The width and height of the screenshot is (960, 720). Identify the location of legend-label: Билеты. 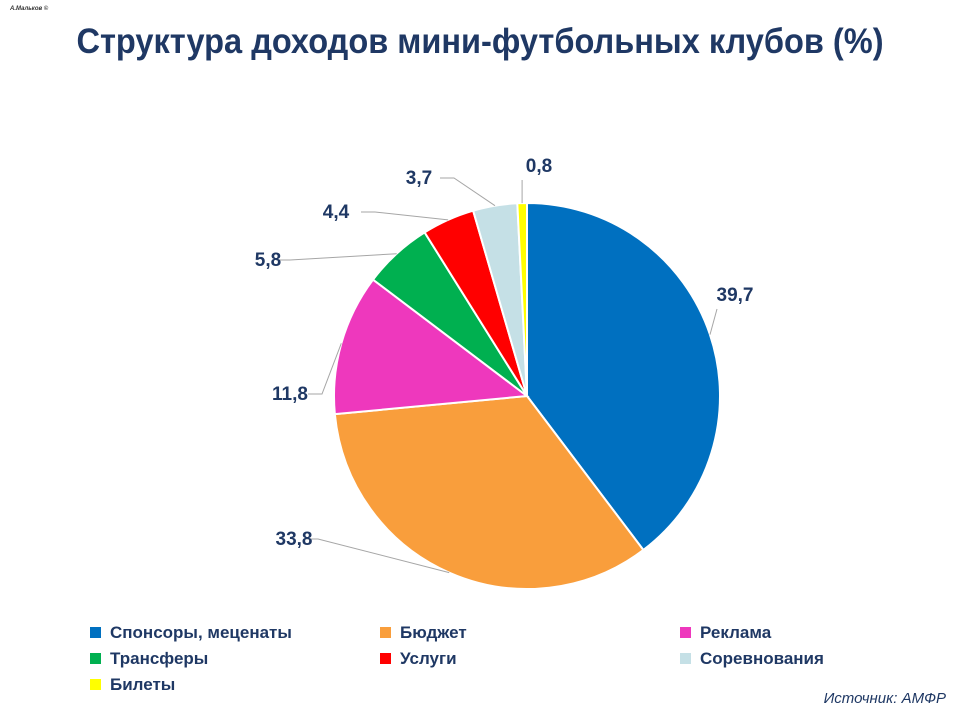
(143, 684).